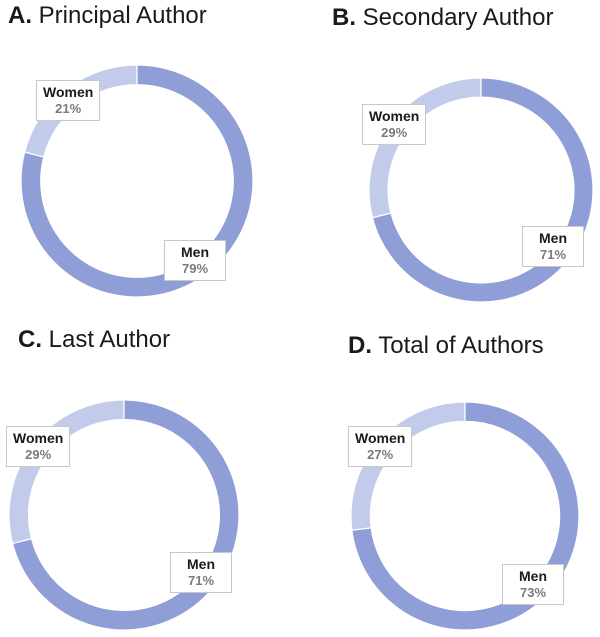  Describe the element at coordinates (380, 454) in the screenshot. I see `slice-value: 27%` at that location.